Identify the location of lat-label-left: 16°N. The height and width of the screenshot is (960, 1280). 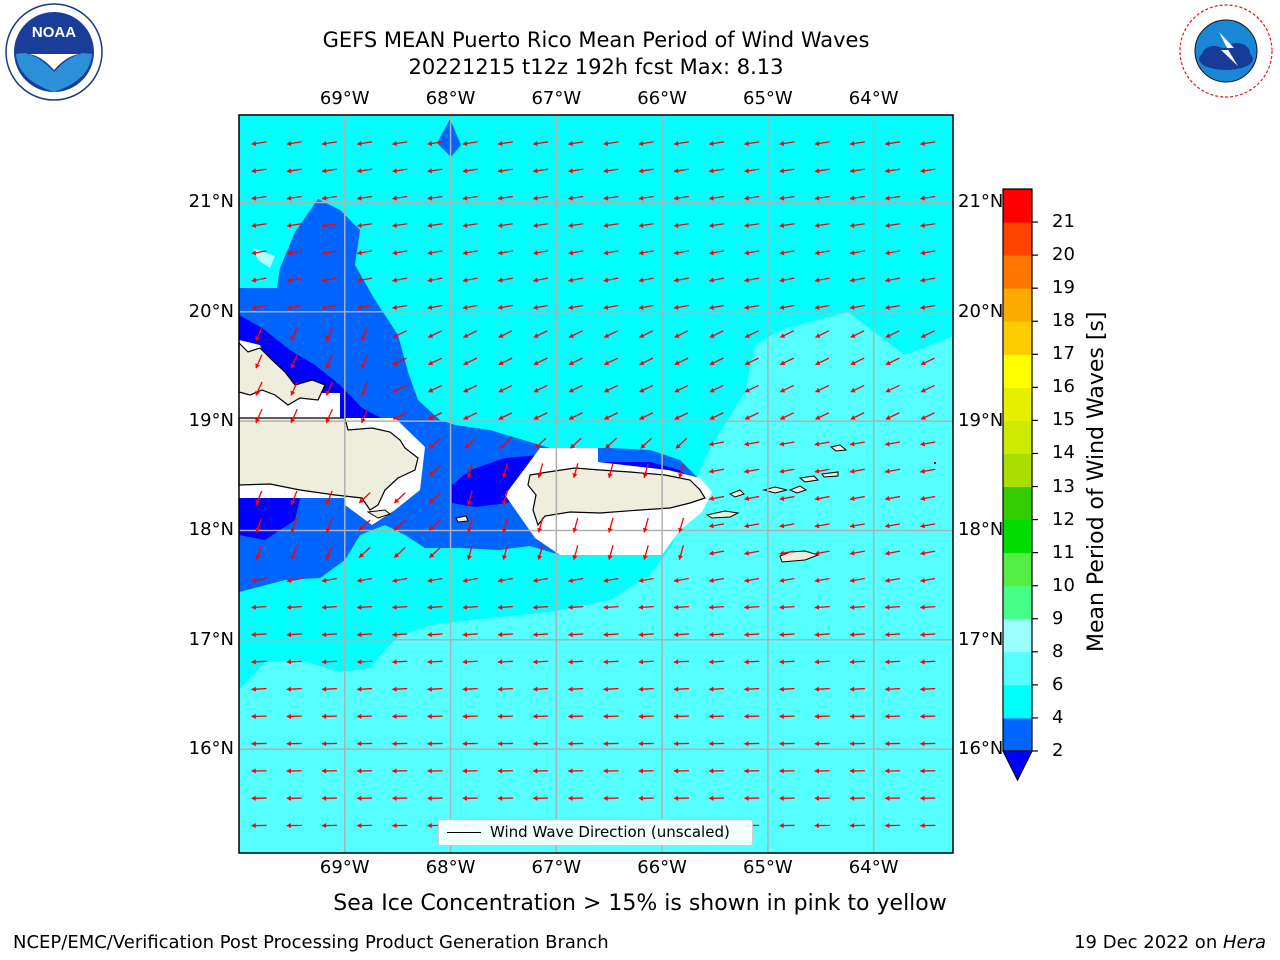
(211, 749).